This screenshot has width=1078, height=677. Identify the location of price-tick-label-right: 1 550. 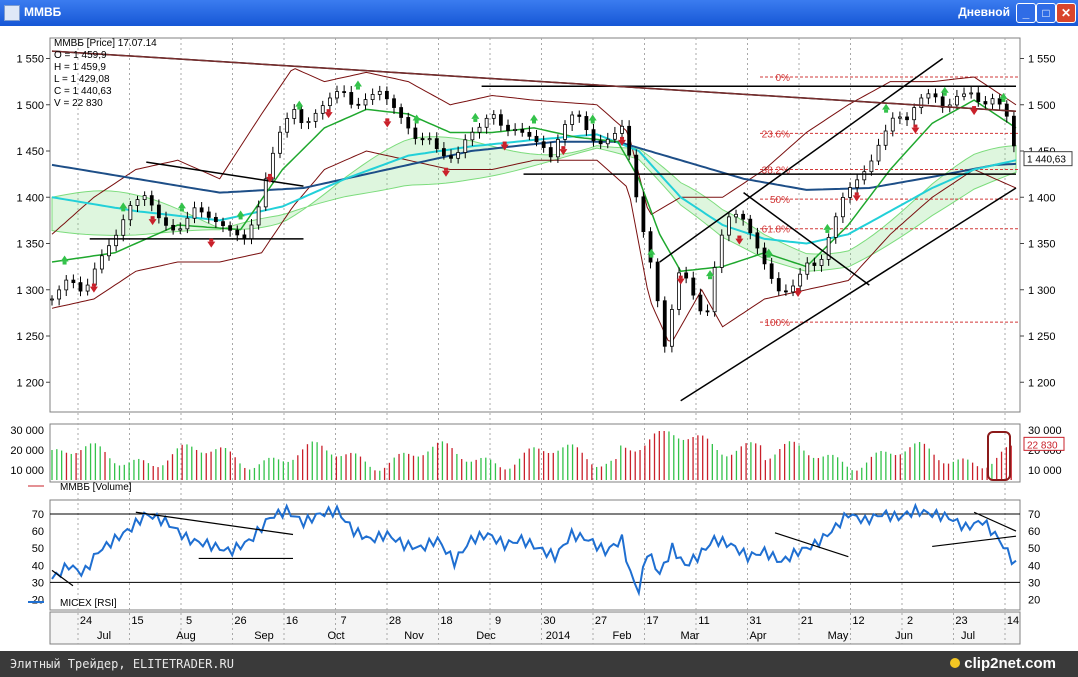
(1042, 60).